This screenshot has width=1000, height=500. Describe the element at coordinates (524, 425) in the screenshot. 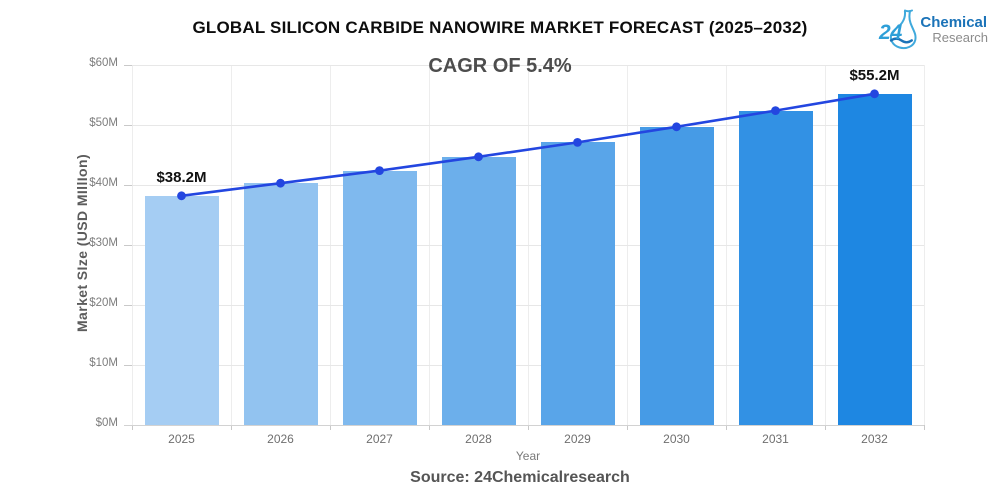

I see `x-axis-line` at that location.